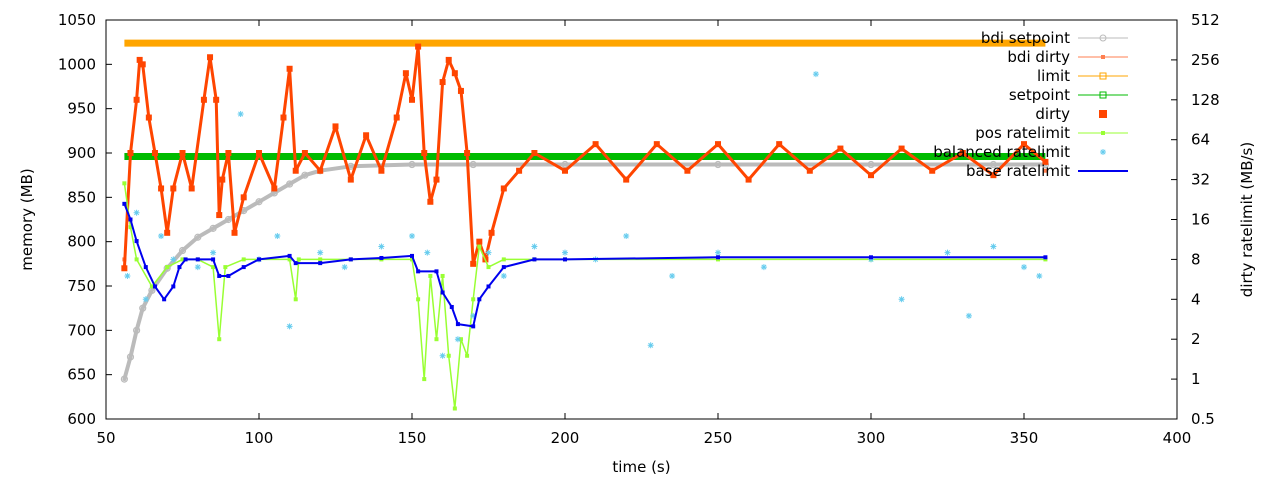 This screenshot has width=1280, height=480. What do you see at coordinates (81, 109) in the screenshot?
I see `y-tick-label: 950` at bounding box center [81, 109].